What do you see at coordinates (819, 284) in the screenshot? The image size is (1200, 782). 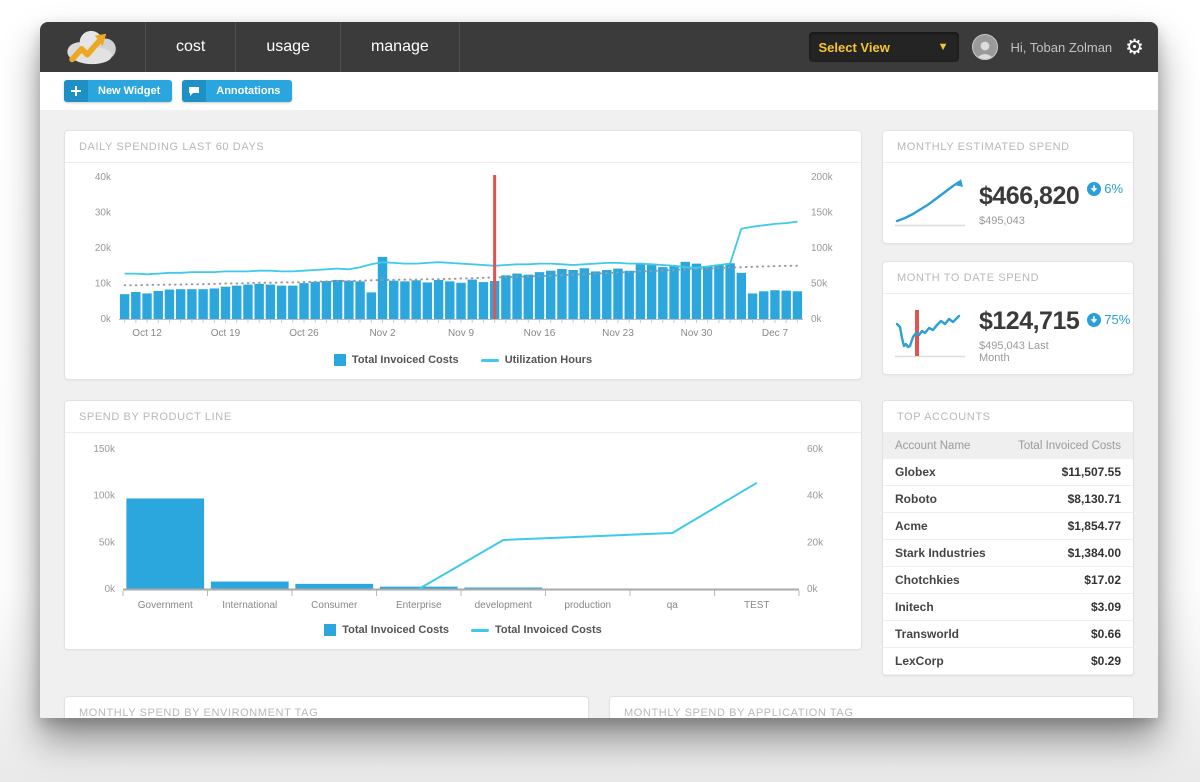 I see `svg-text: 50k` at bounding box center [819, 284].